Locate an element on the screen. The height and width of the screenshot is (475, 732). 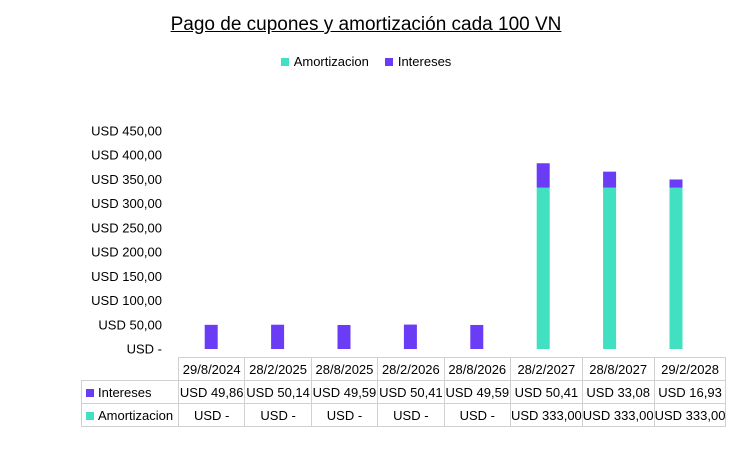
x-tick-label: 28/8/2027 is located at coordinates (618, 369).